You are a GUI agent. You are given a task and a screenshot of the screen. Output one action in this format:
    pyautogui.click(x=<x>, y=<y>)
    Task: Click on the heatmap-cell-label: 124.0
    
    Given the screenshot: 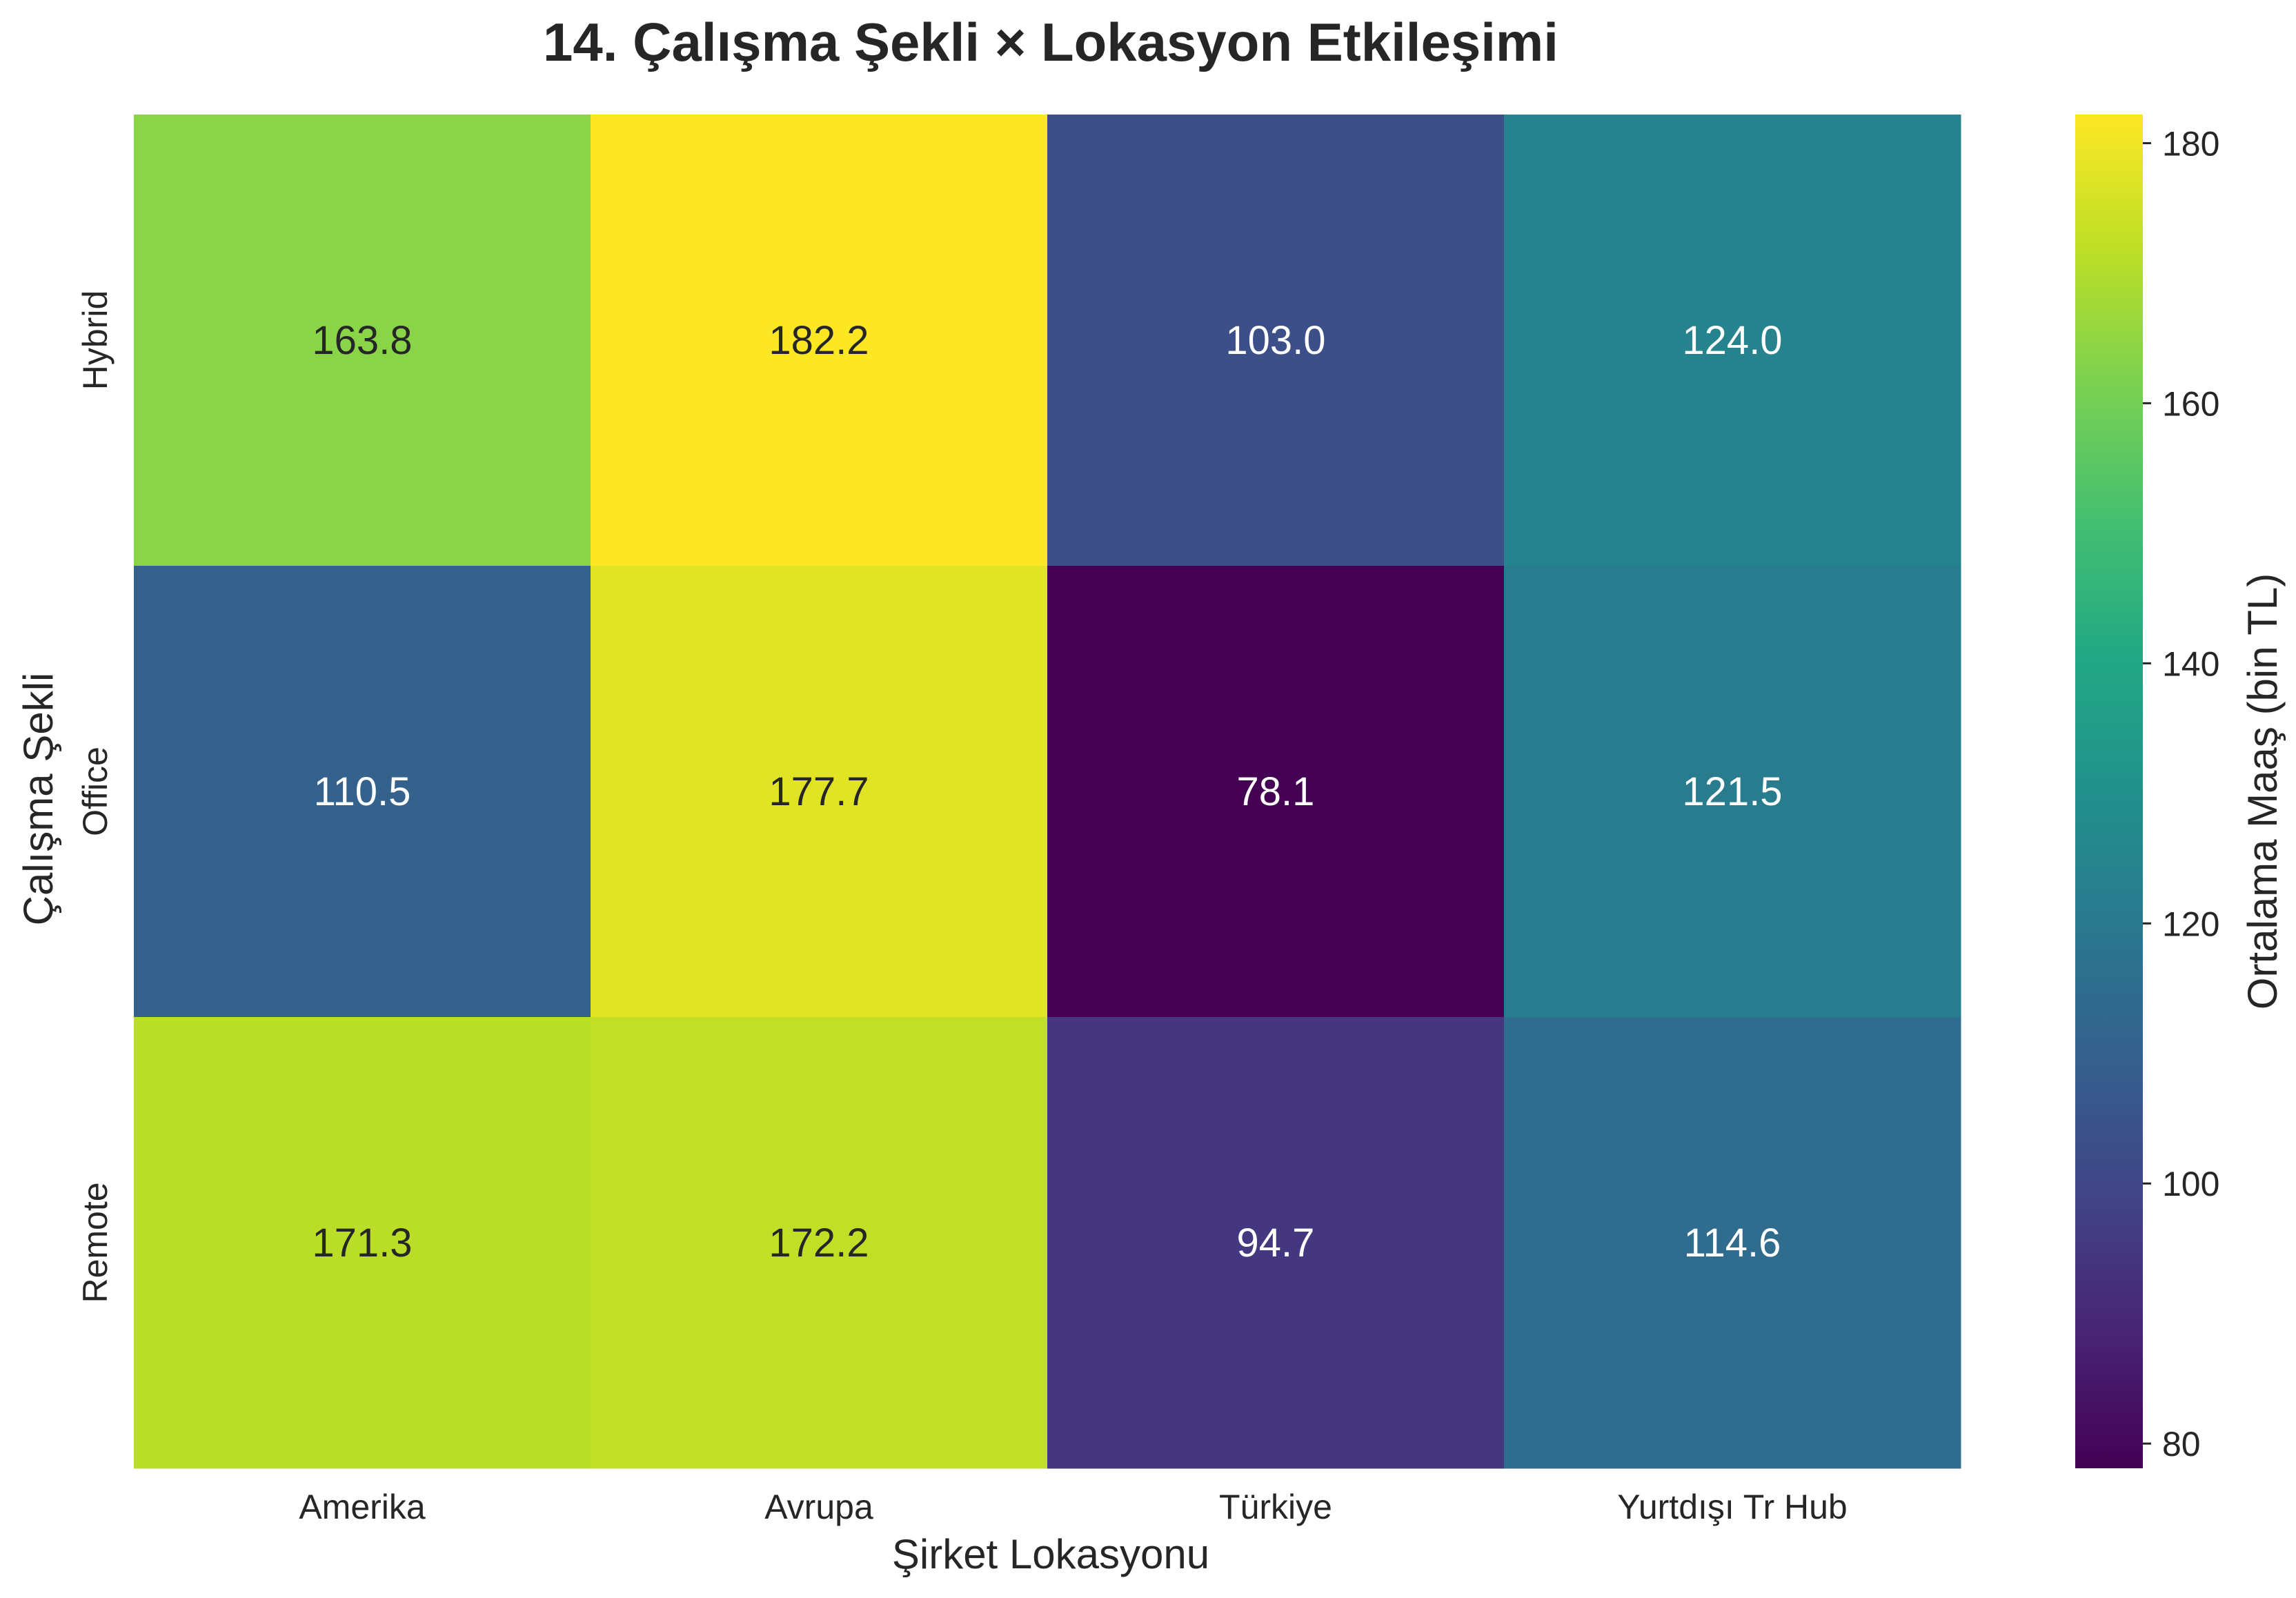 What is the action you would take?
    pyautogui.click(x=1732, y=341)
    